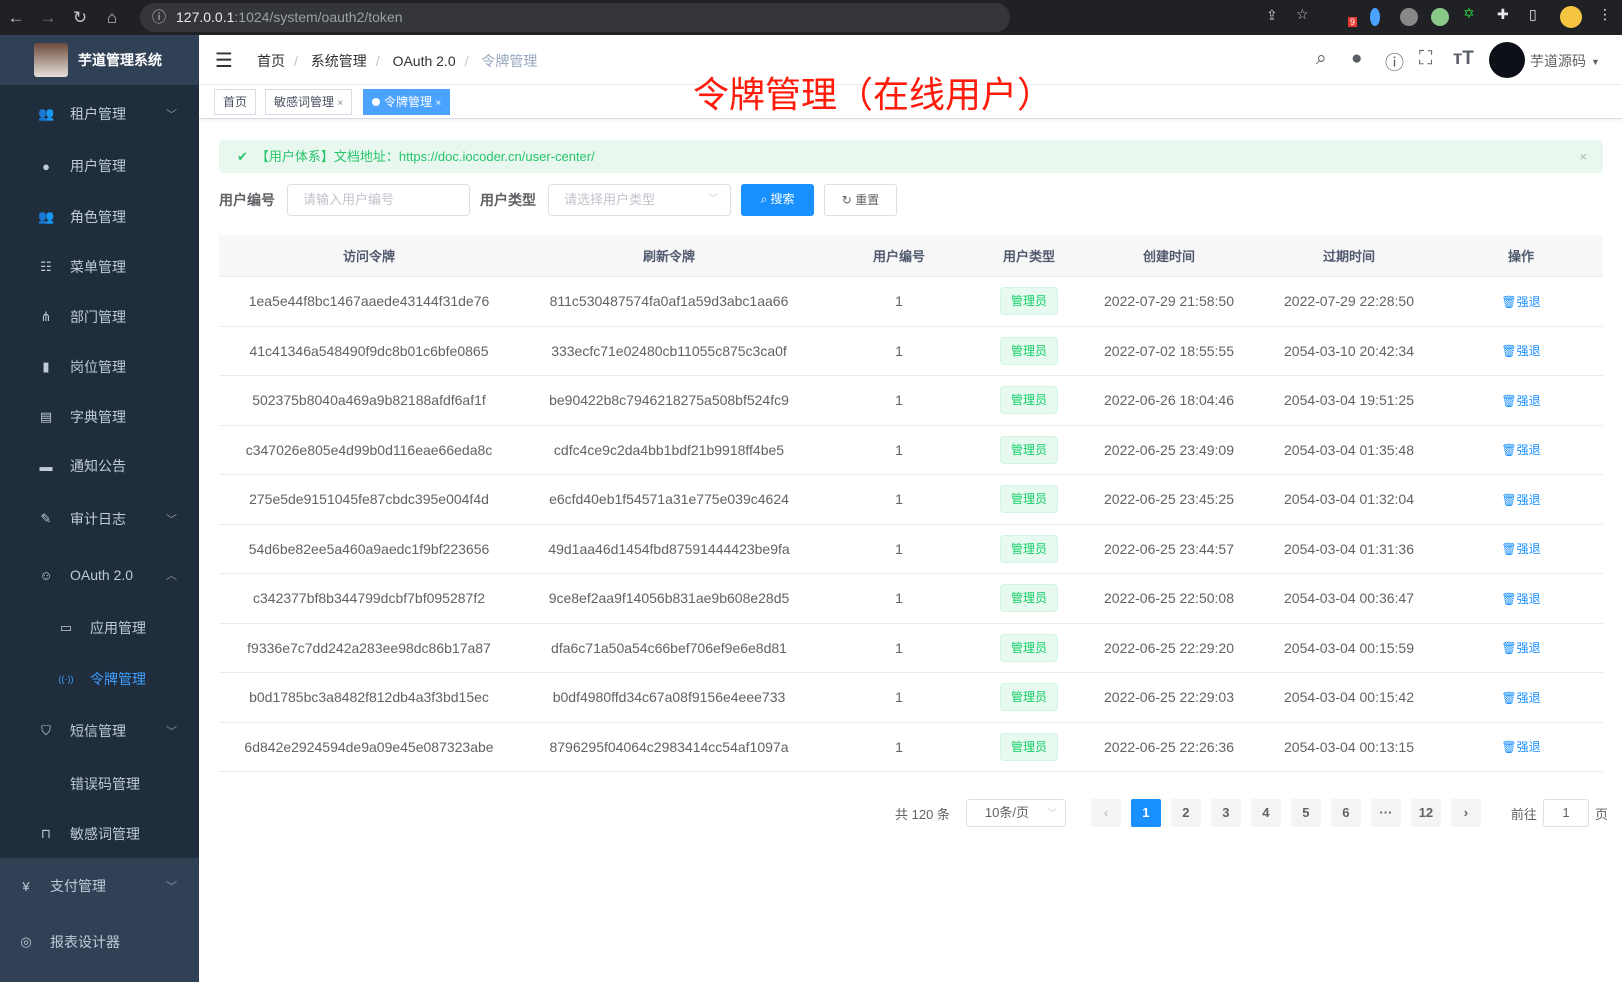 This screenshot has height=982, width=1622. Describe the element at coordinates (99, 114) in the screenshot. I see `sidebar-item: 👥 租户管理 ﹀` at that location.